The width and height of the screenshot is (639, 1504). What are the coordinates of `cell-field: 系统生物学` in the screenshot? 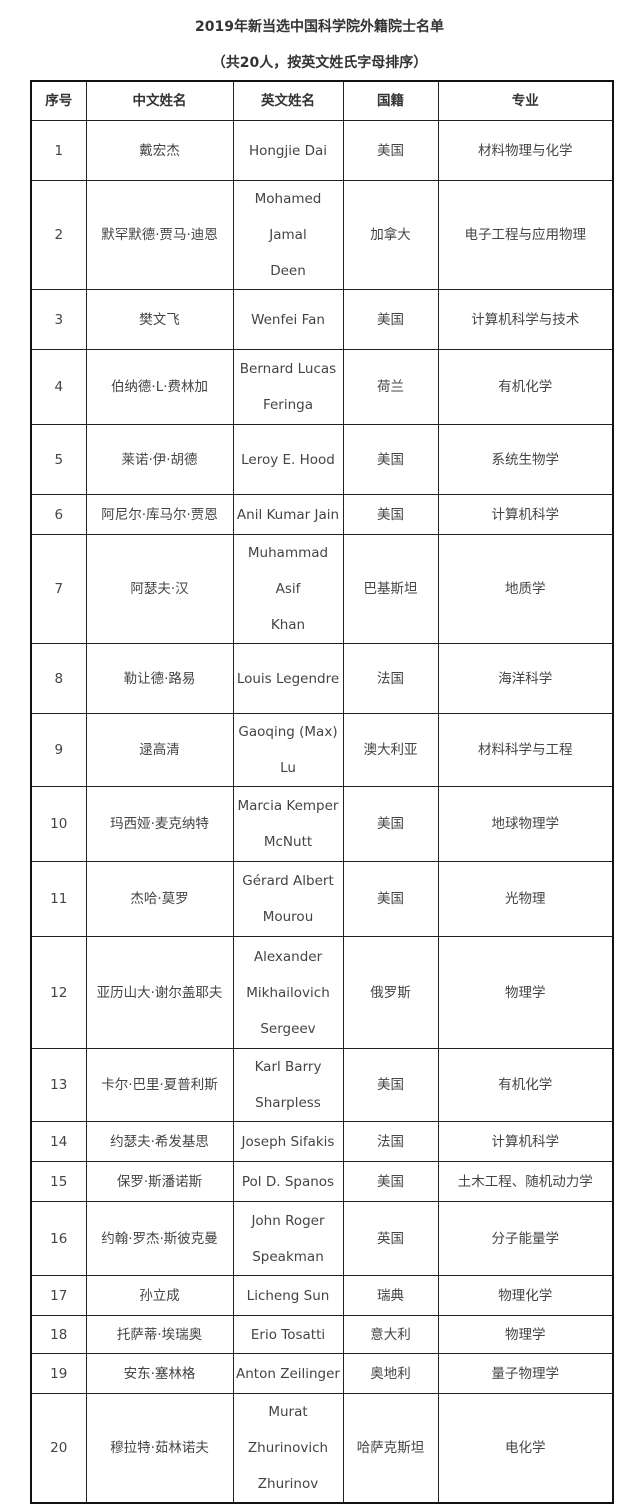 It's located at (525, 459).